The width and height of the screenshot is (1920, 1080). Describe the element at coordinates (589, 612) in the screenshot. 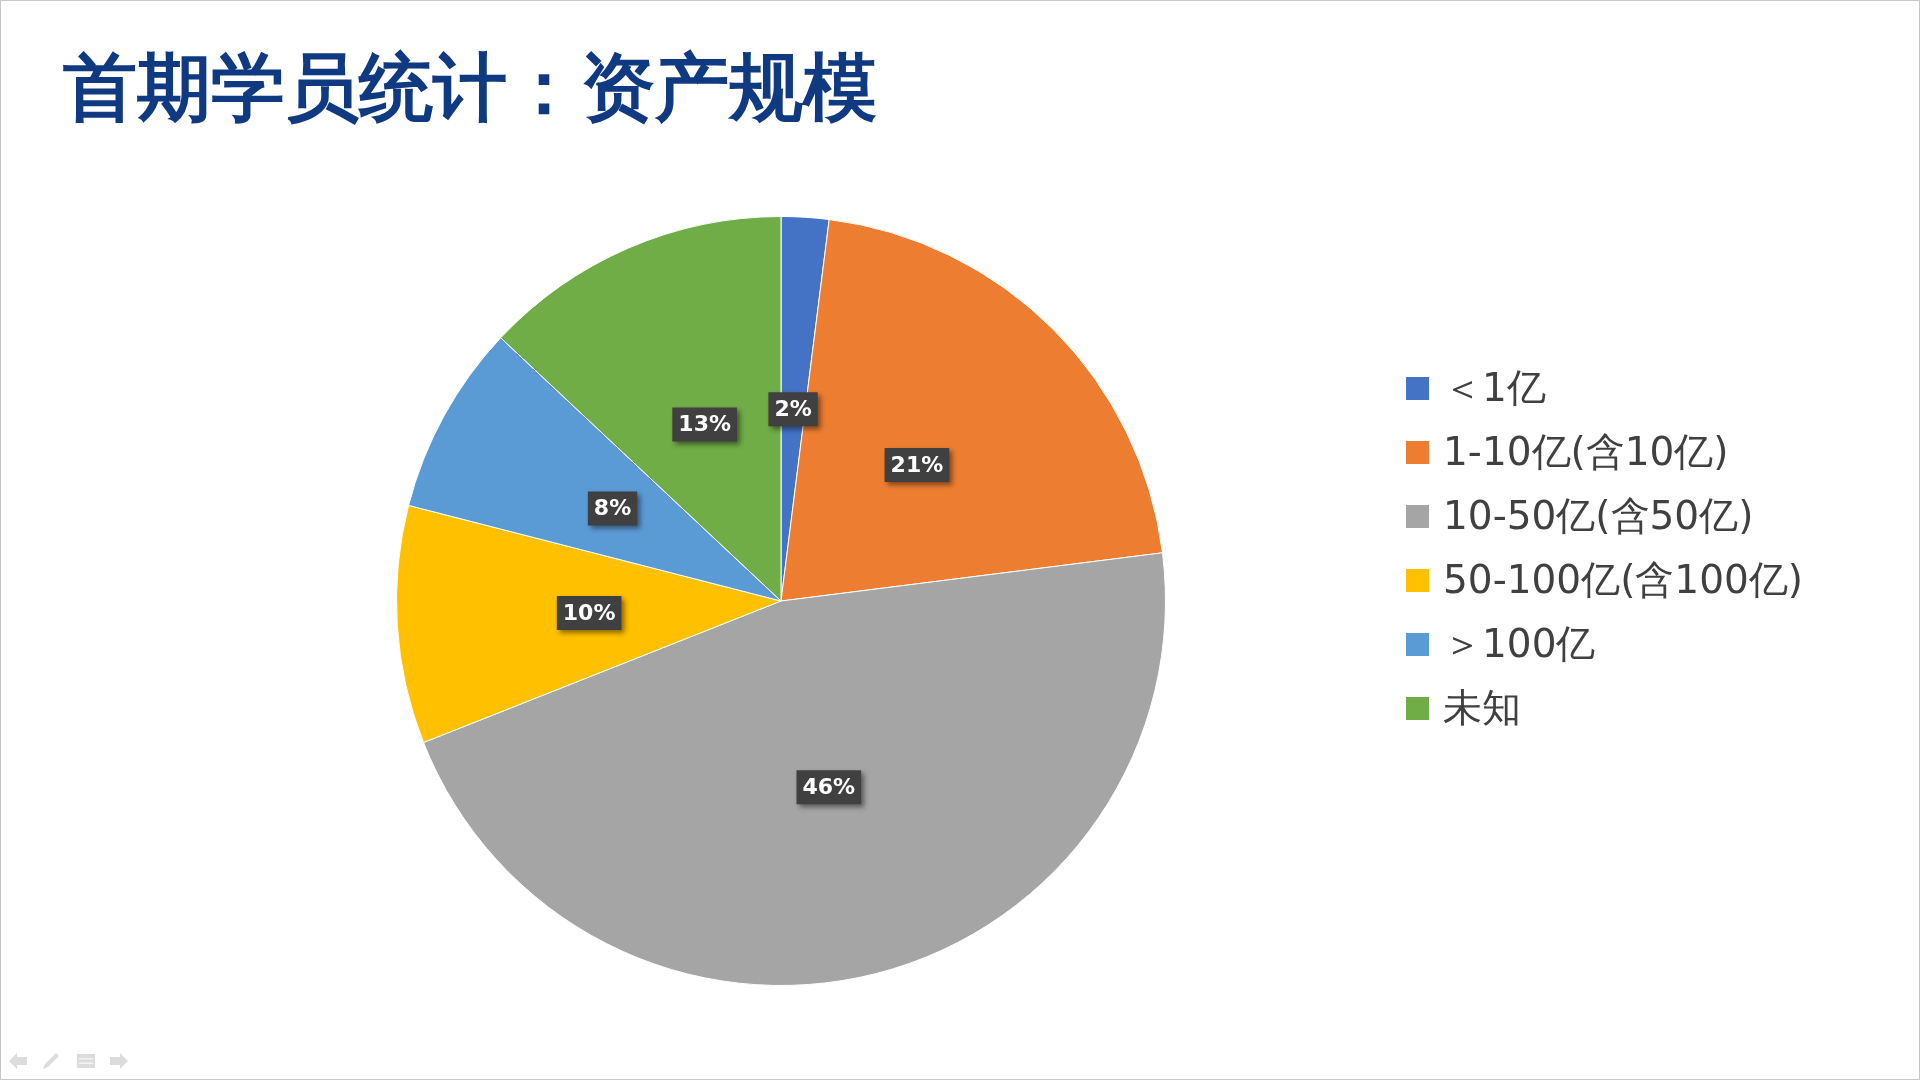

I see `data-label: 10%` at that location.